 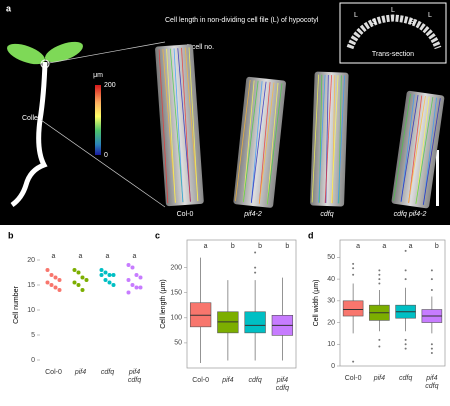 I want to click on panel-label: c, so click(x=157, y=235).